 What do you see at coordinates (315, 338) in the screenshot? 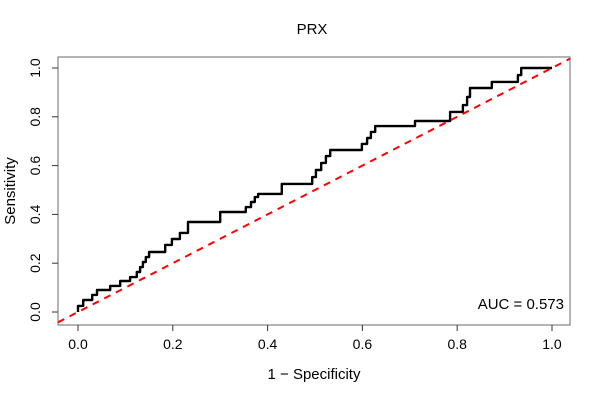
I see `x-axis-ticks: 0.0 0.2 0.4 0.6 0.8 1.0` at bounding box center [315, 338].